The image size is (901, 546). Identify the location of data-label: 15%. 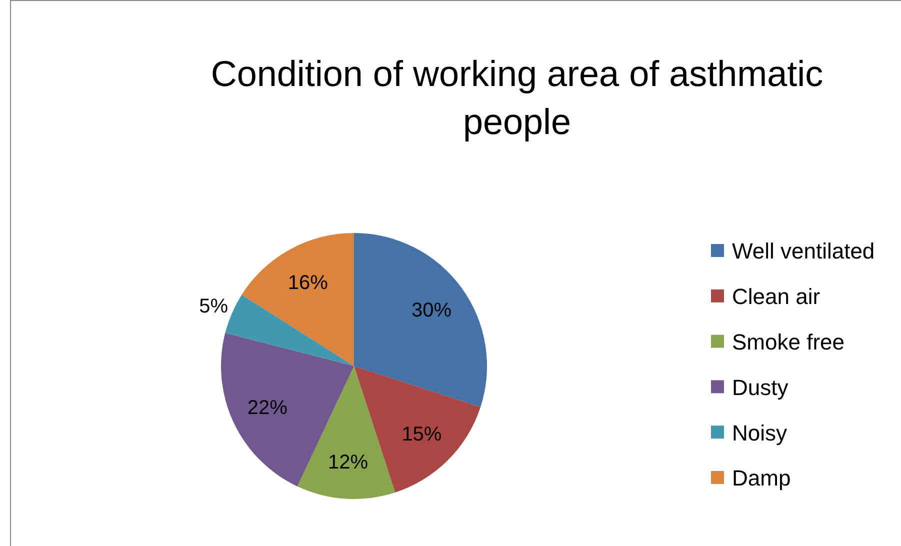
(422, 435).